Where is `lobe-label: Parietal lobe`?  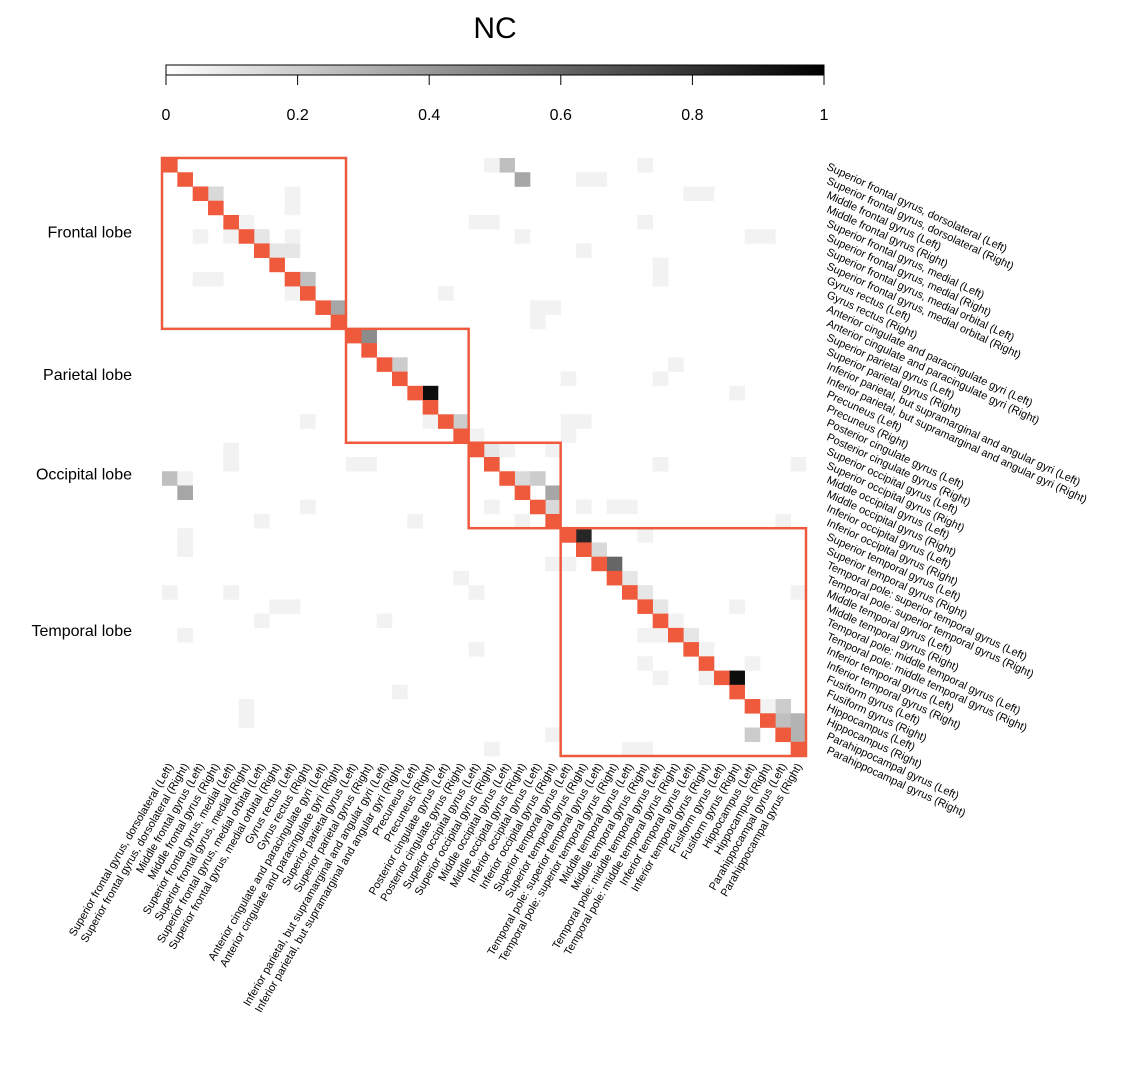
lobe-label: Parietal lobe is located at coordinates (87, 375).